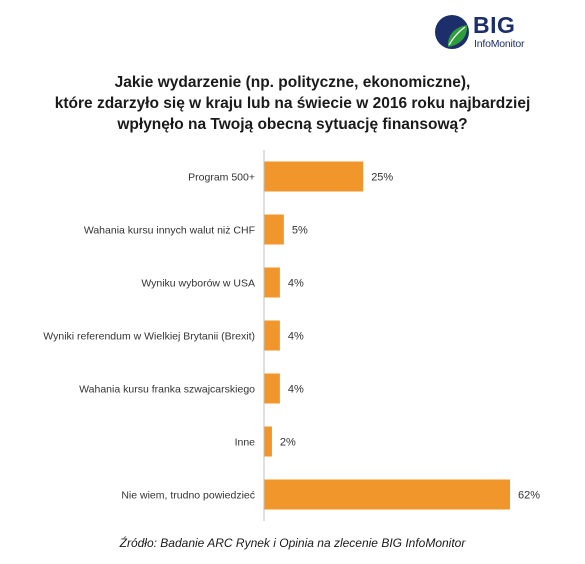 The height and width of the screenshot is (564, 585). I want to click on logo-mark-icon, so click(452, 32).